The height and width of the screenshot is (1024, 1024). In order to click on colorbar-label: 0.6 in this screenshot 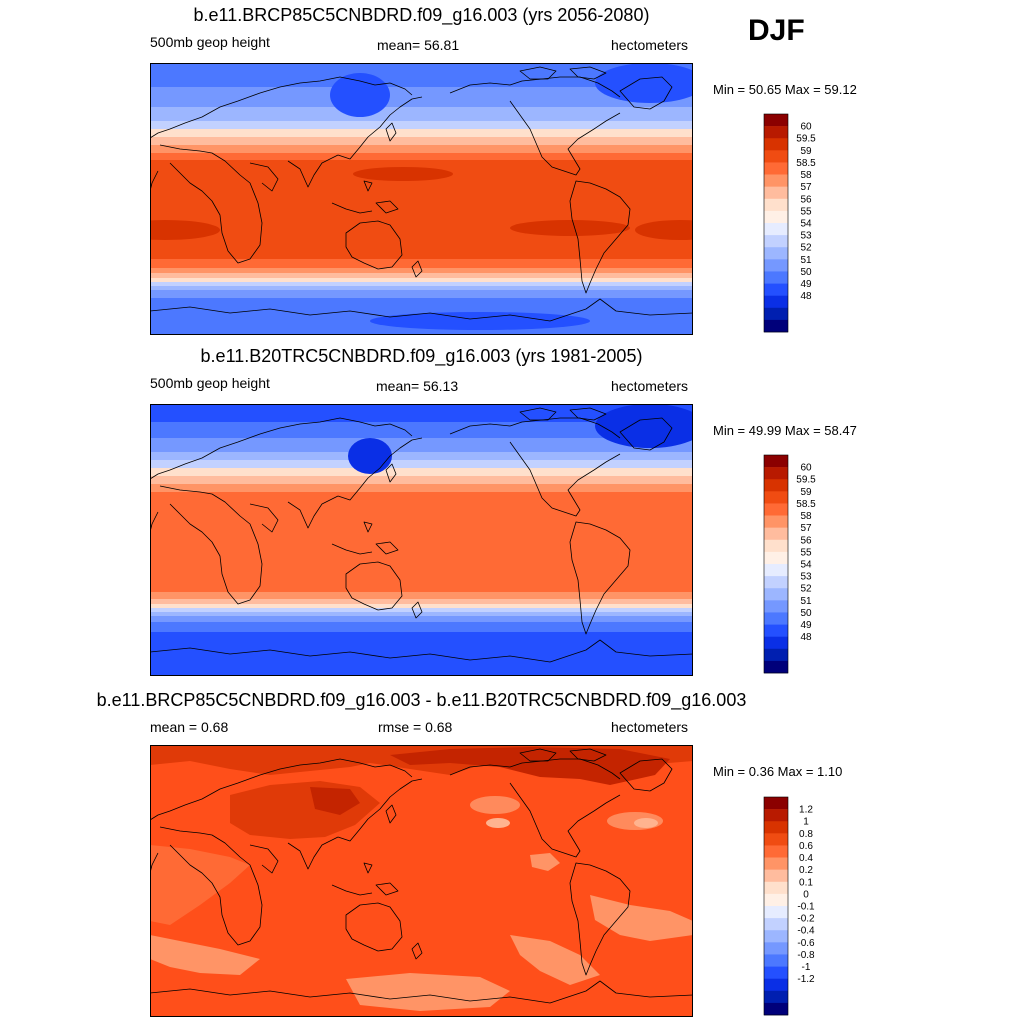, I will do `click(806, 846)`.